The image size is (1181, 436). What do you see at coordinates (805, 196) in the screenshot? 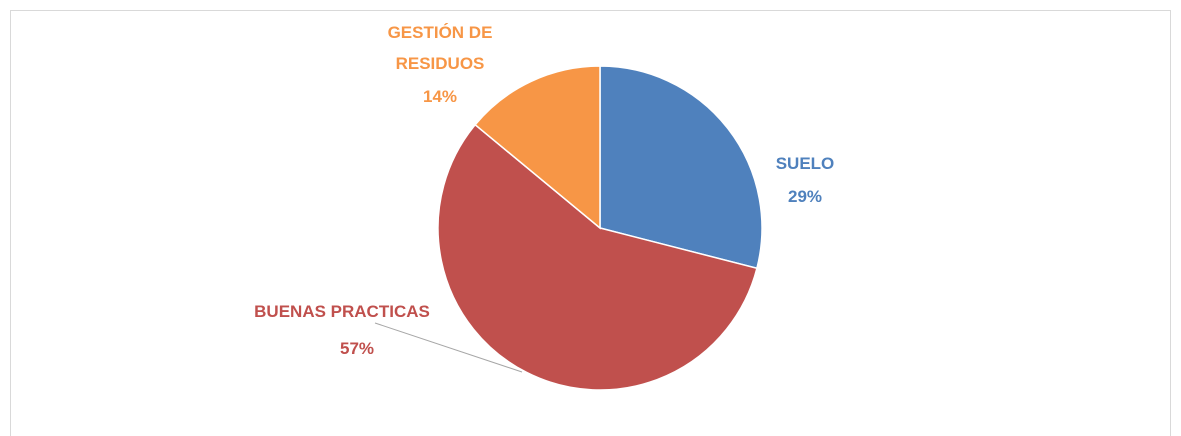
I see `slice-value-label: 29%` at bounding box center [805, 196].